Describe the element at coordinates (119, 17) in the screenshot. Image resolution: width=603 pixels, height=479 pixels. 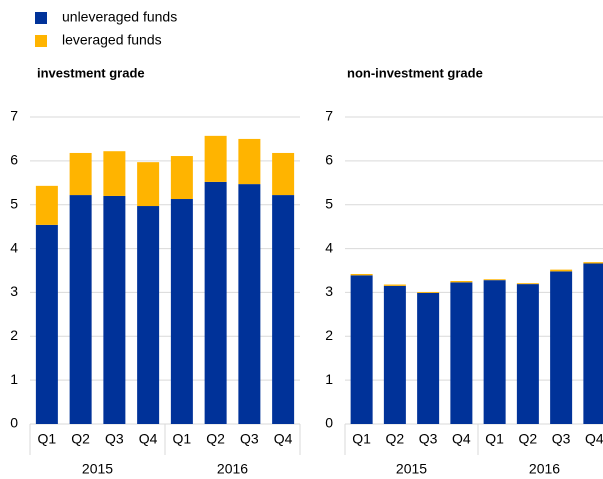
I see `legend-label: unleveraged funds` at that location.